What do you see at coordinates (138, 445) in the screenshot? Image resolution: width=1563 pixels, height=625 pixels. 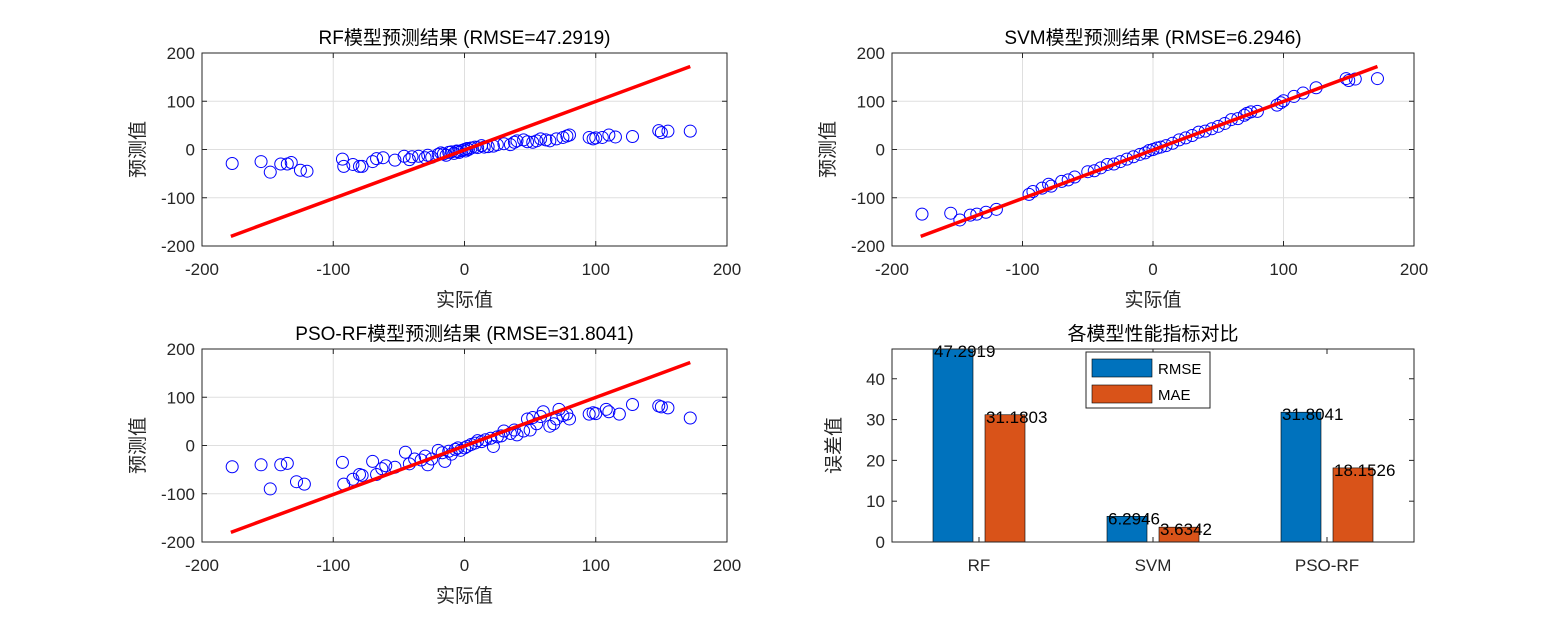 I see `y-axis-label: 预测值` at bounding box center [138, 445].